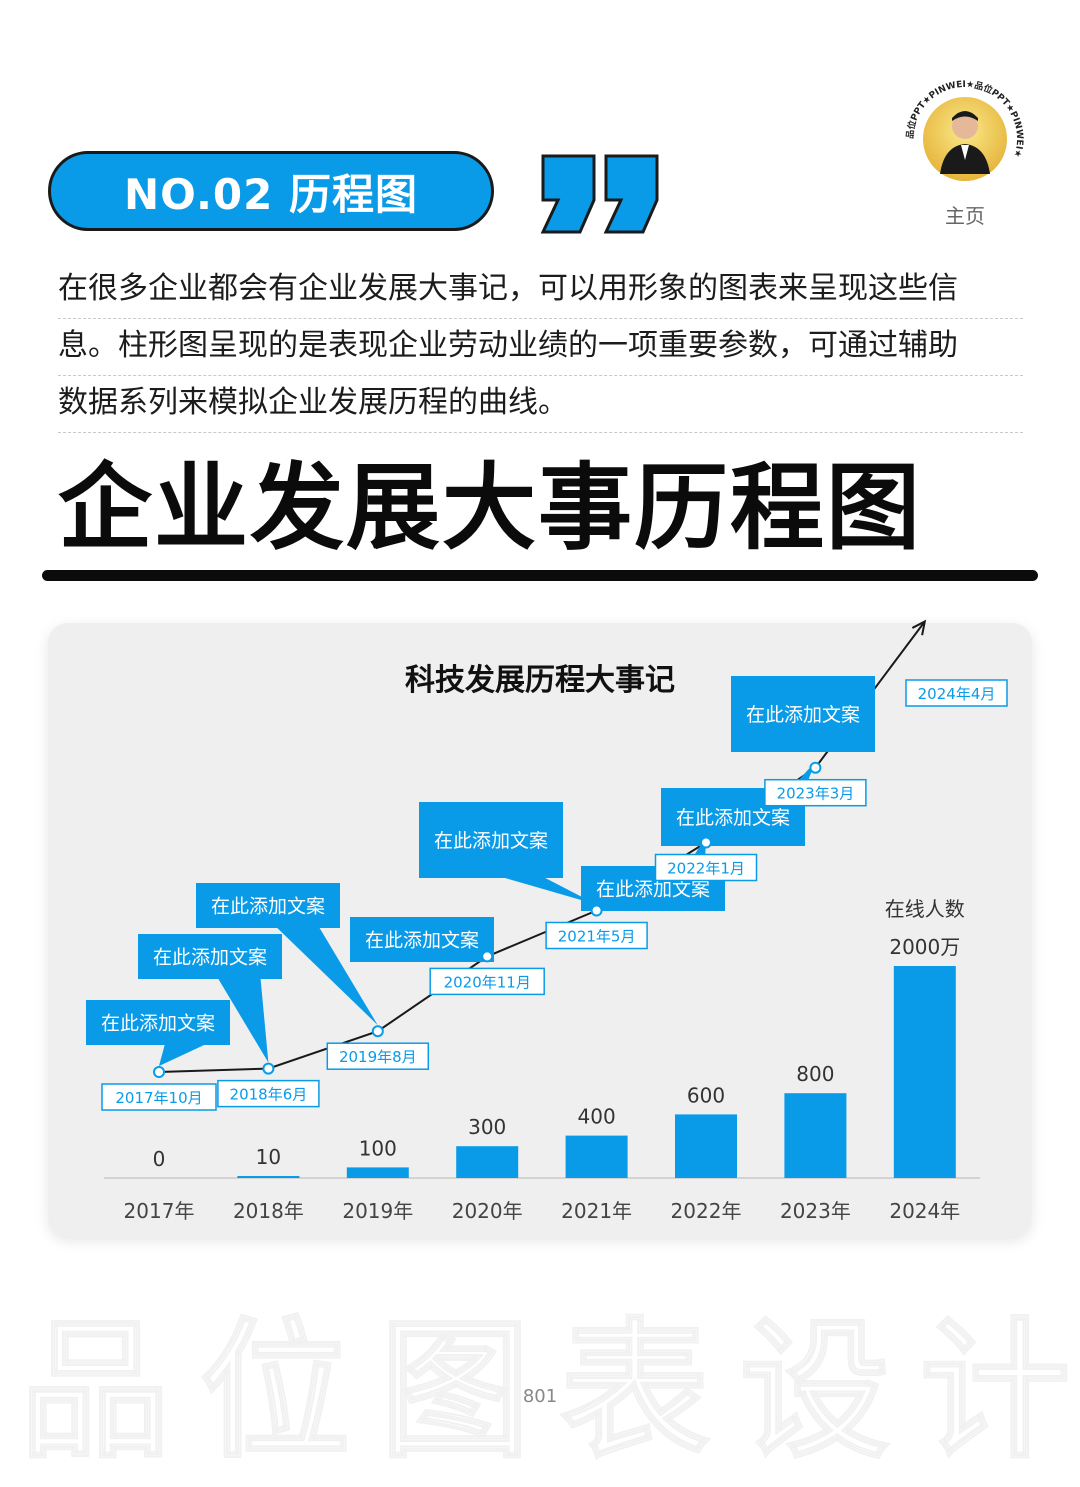 This screenshot has width=1080, height=1487. I want to click on x-tick-label: 2018年, so click(268, 1211).